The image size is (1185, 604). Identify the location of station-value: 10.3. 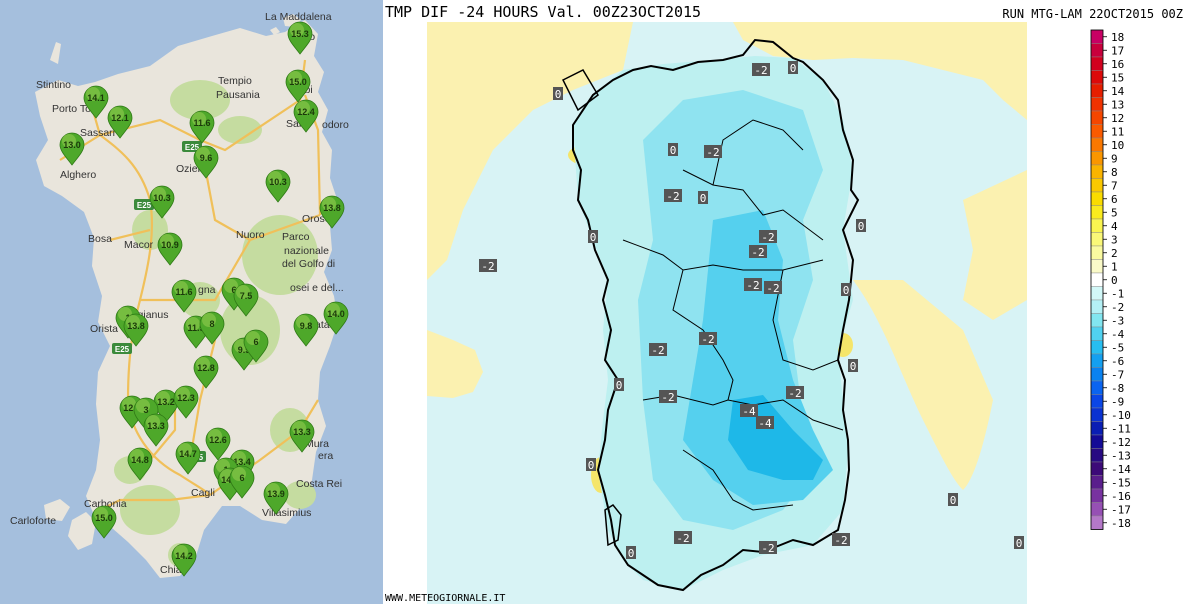
(162, 198).